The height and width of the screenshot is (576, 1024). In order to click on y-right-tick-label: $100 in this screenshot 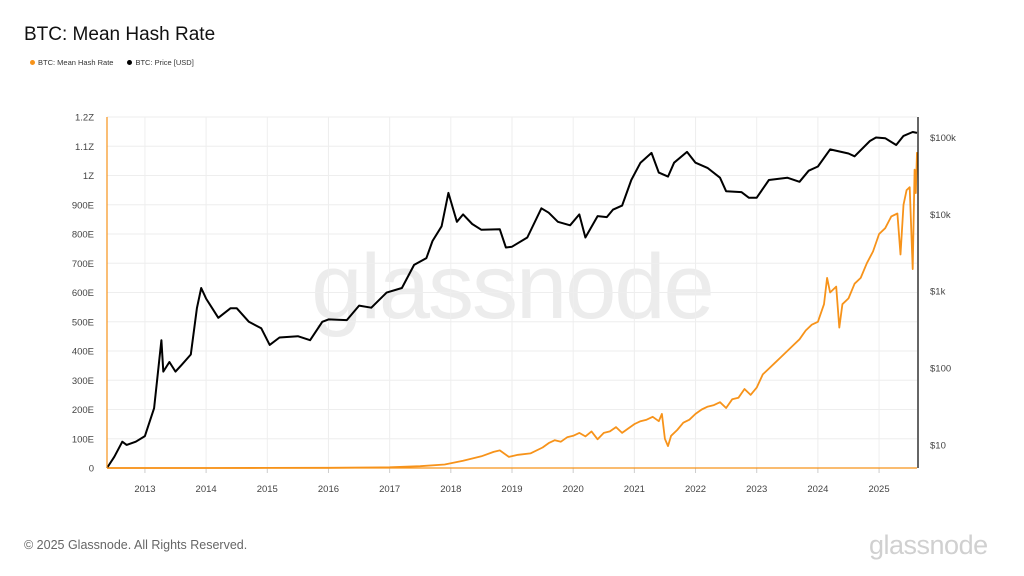, I will do `click(940, 369)`.